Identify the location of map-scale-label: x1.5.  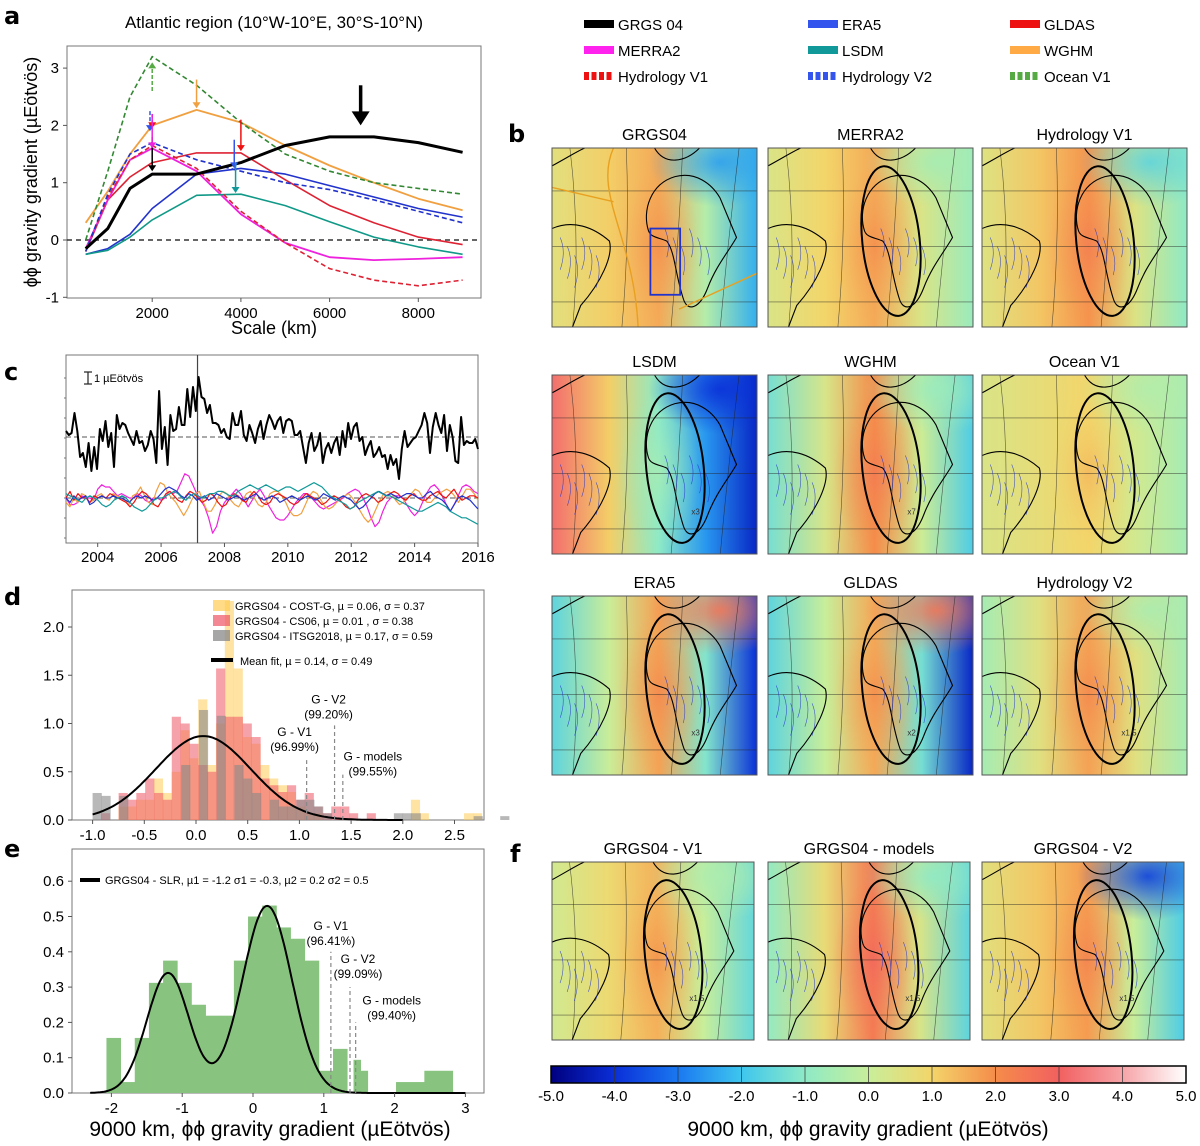
(1129, 733).